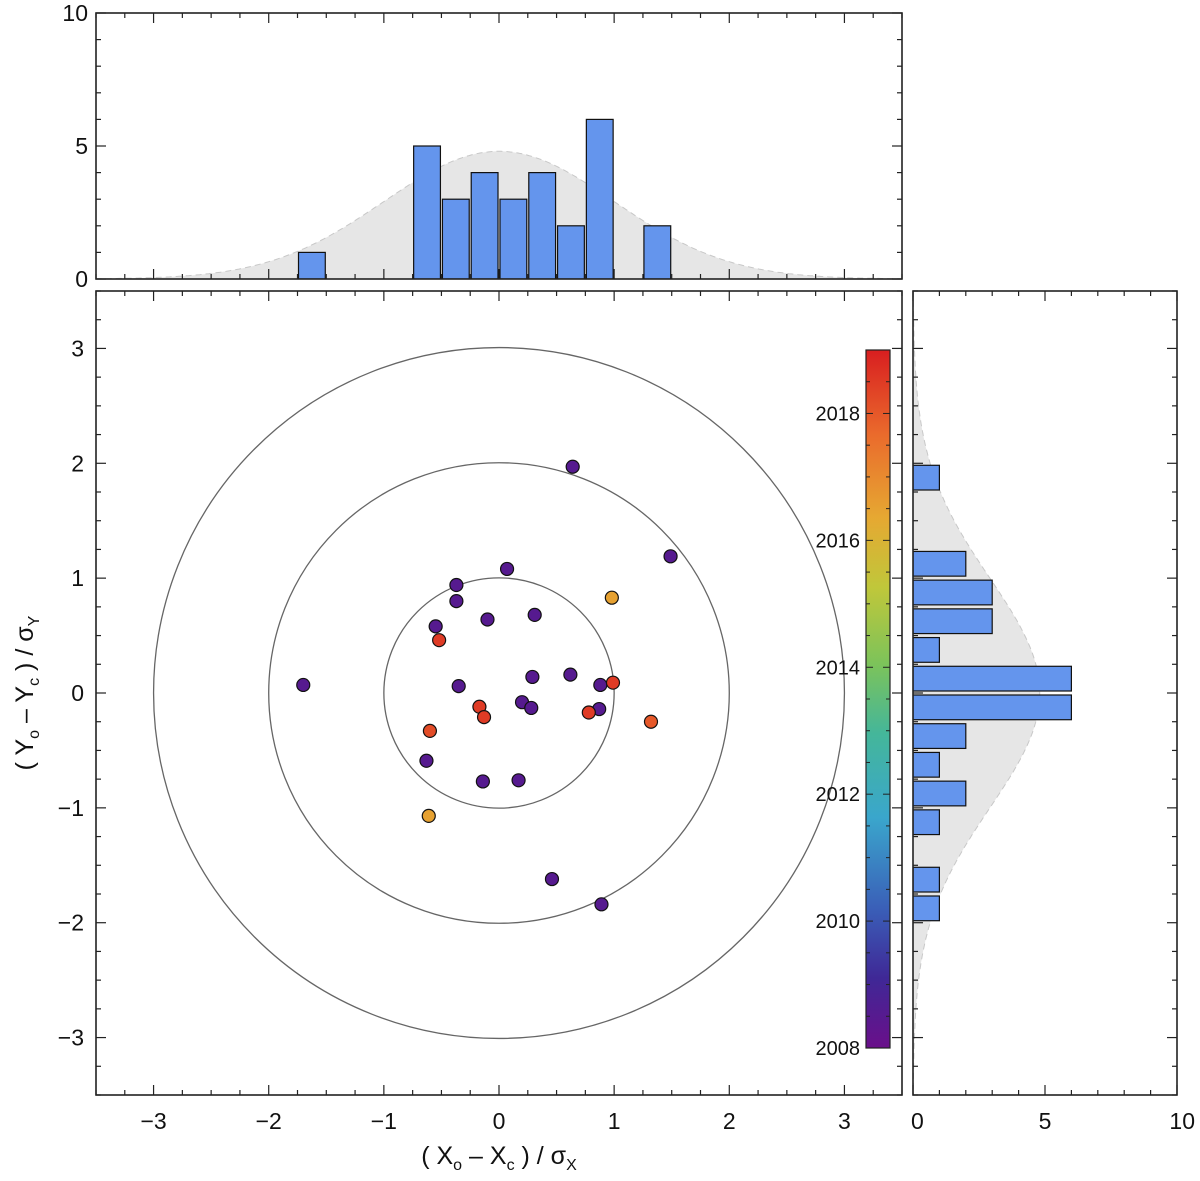 The image size is (1200, 1181). I want to click on x-tick-label: −2, so click(269, 1121).